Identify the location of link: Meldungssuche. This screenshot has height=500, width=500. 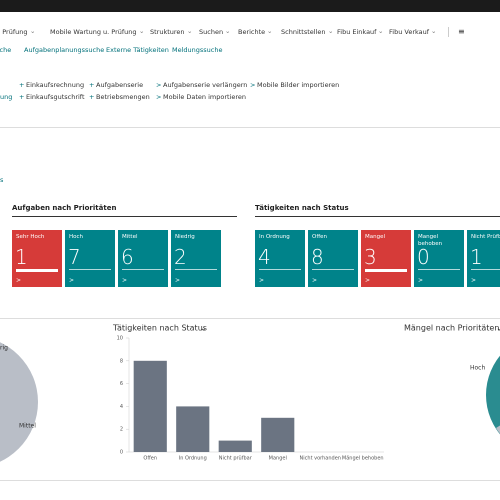
(197, 50).